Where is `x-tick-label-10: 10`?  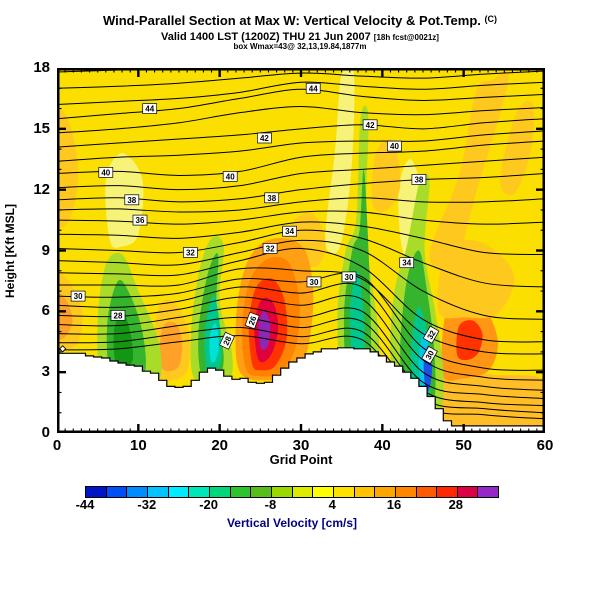
x-tick-label-10: 10 is located at coordinates (138, 445).